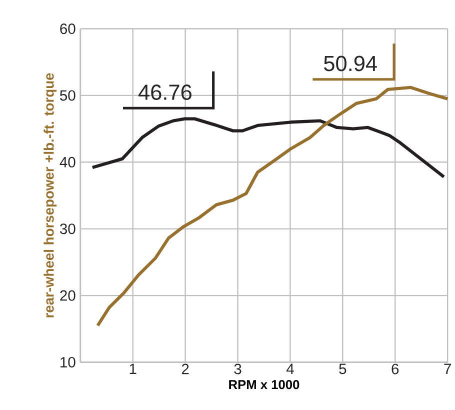  Describe the element at coordinates (68, 95) in the screenshot. I see `y-tick-label: 50` at that location.